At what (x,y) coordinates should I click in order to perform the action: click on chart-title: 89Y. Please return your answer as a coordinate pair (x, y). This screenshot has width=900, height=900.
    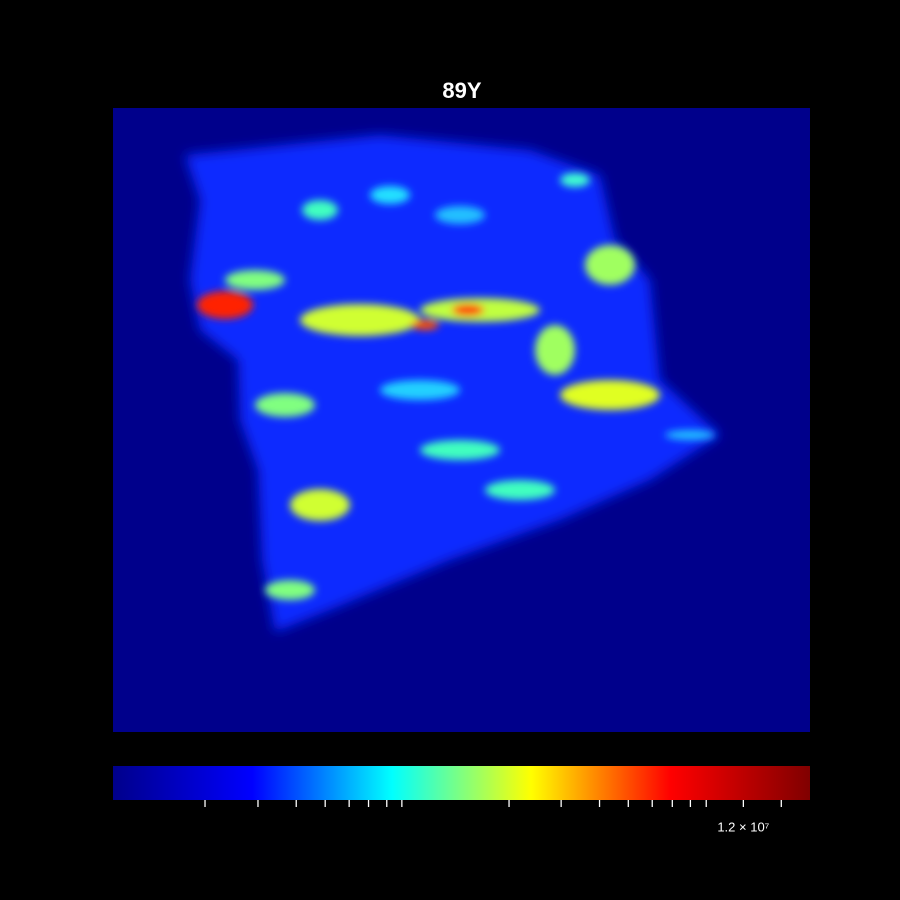
    Looking at the image, I should click on (461, 90).